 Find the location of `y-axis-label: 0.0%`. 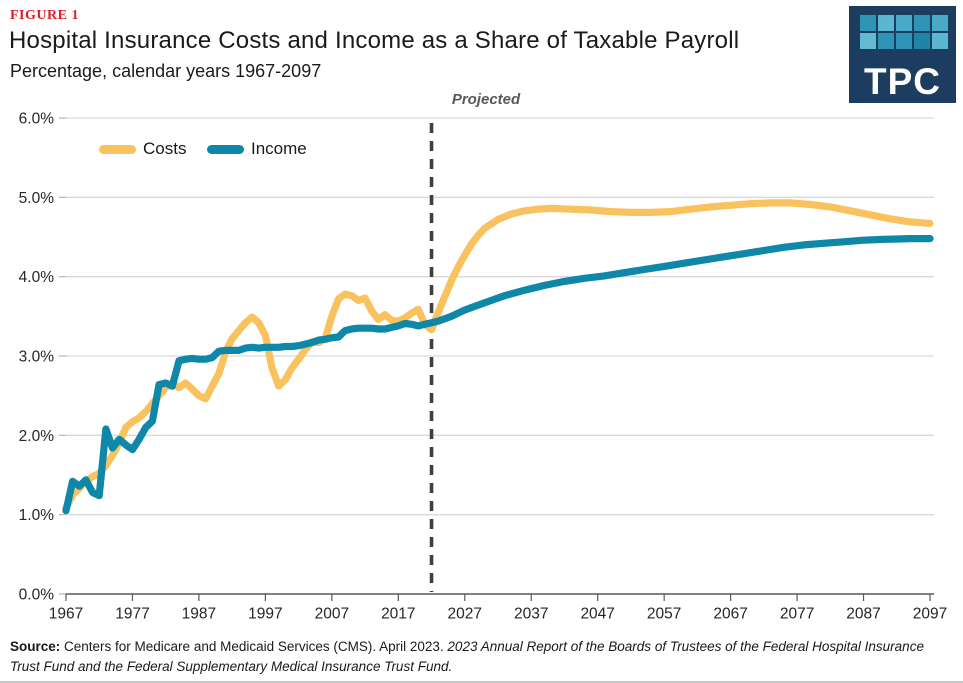

y-axis-label: 0.0% is located at coordinates (37, 595).